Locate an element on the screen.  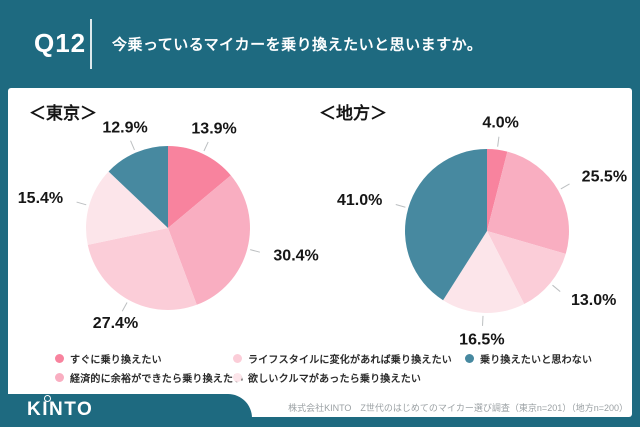
legend-item: すぐに乗り換えたい is located at coordinates (149, 358).